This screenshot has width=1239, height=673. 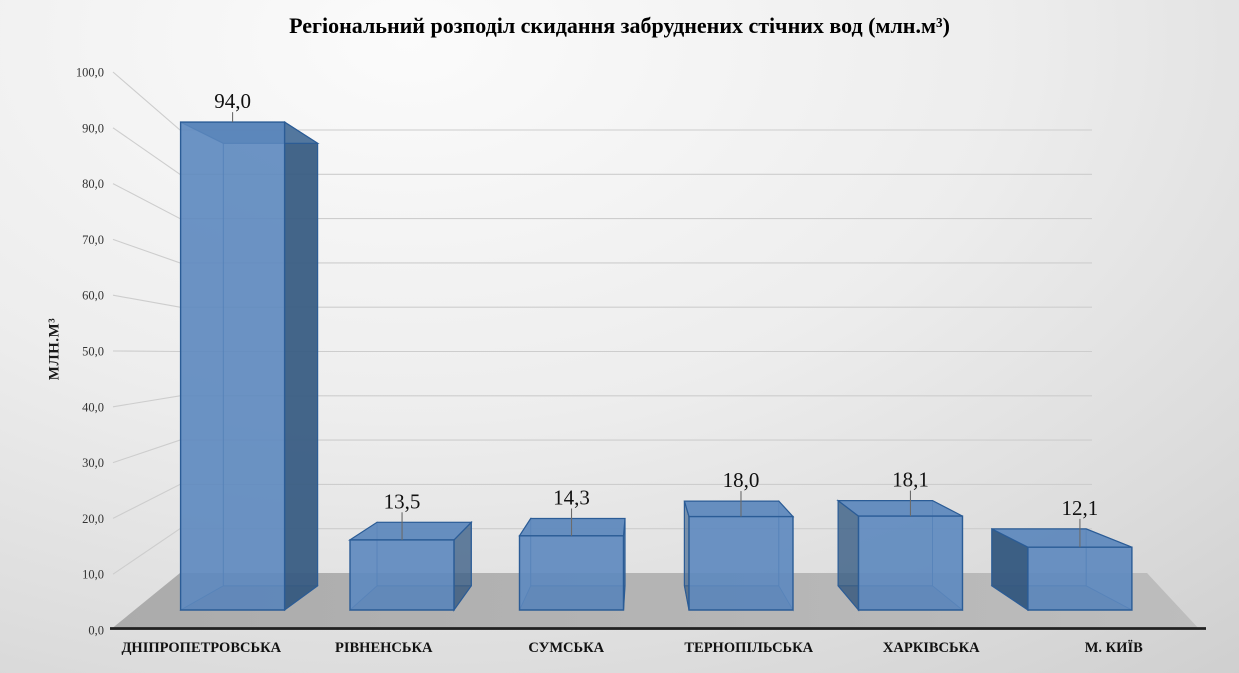 I want to click on y-tick-label: 0,0, so click(x=96, y=631).